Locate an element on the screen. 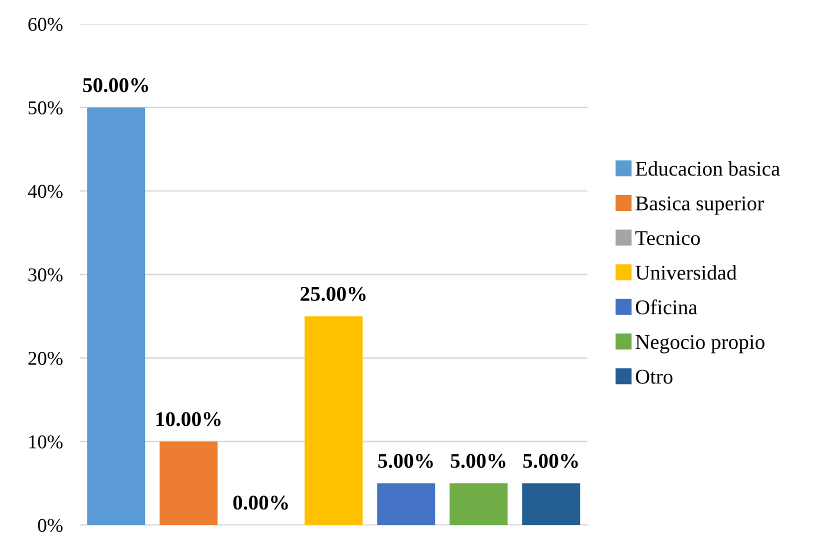 Image resolution: width=832 pixels, height=533 pixels. legend-label: Educacion basica is located at coordinates (708, 168).